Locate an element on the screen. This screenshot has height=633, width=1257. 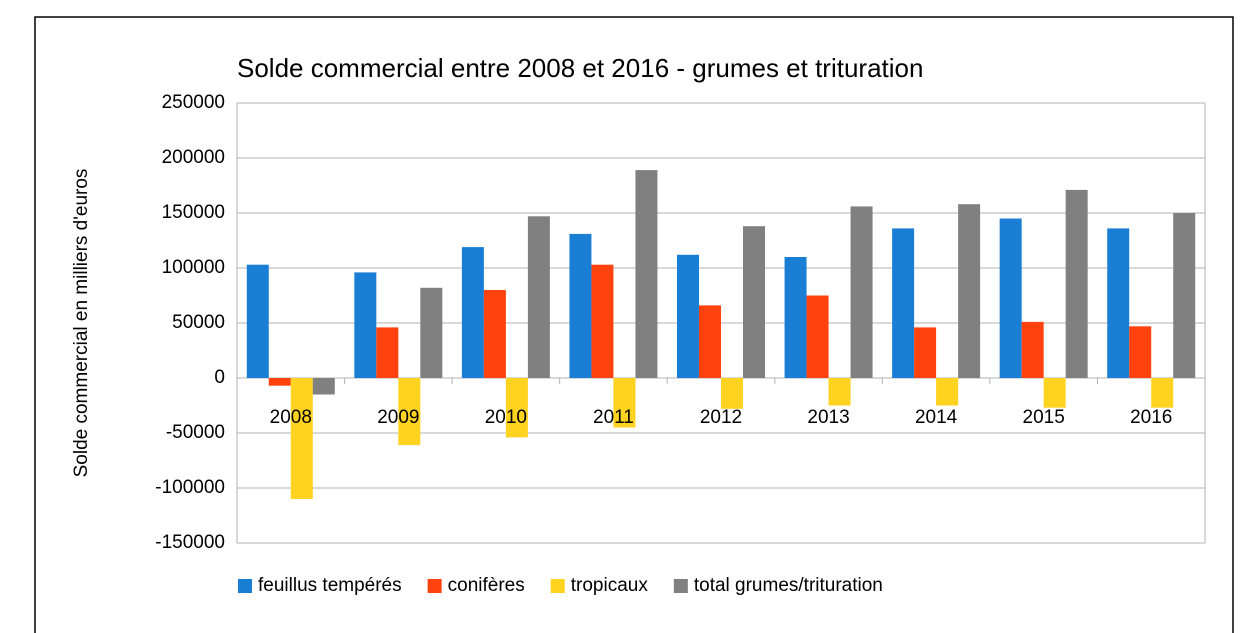
x-tick-label: 2016 is located at coordinates (1151, 417).